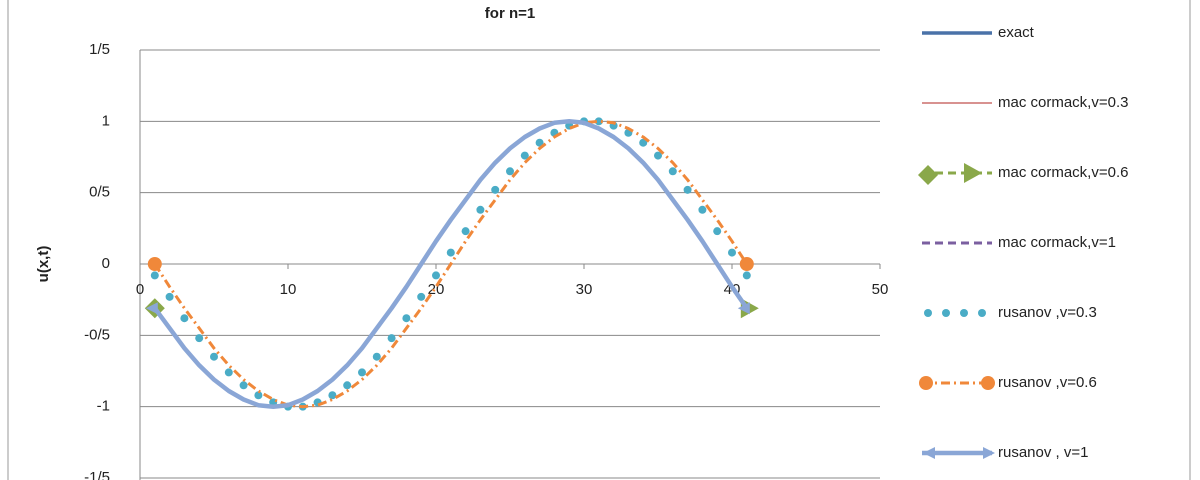  What do you see at coordinates (140, 289) in the screenshot?
I see `x-tick-label: 0` at bounding box center [140, 289].